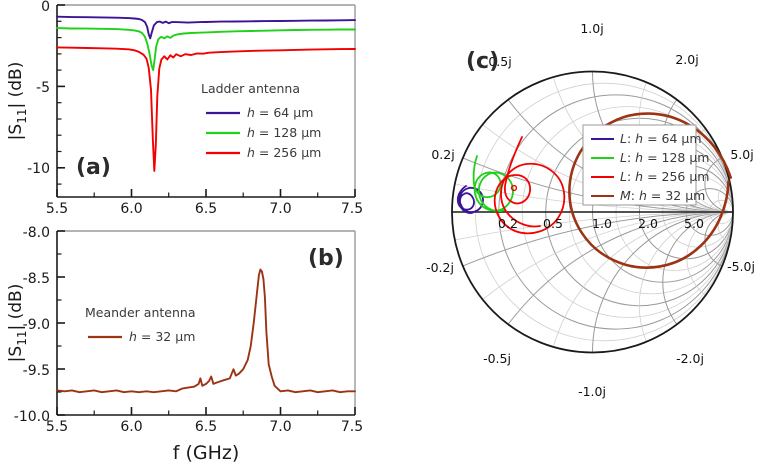 The height and width of the screenshot is (465, 763). Describe the element at coordinates (280, 112) in the screenshot. I see `panel-a-legend-label-0: h = 64 μm` at that location.